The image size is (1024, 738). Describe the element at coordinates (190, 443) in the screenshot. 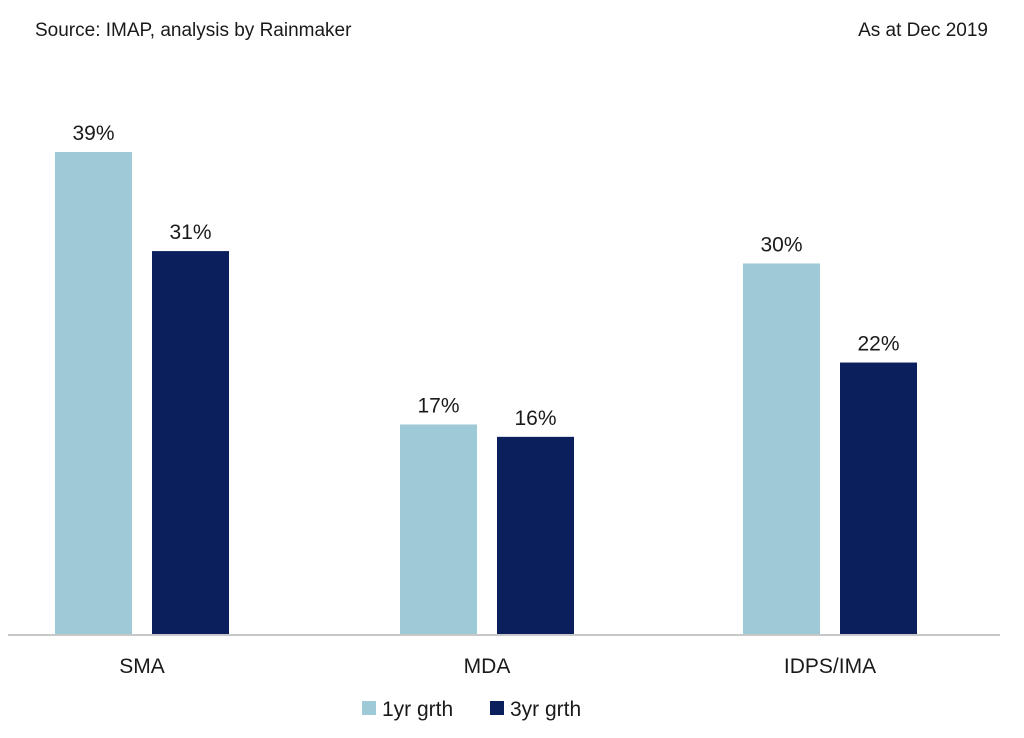

I see `bar-sma-3yr-grth` at that location.